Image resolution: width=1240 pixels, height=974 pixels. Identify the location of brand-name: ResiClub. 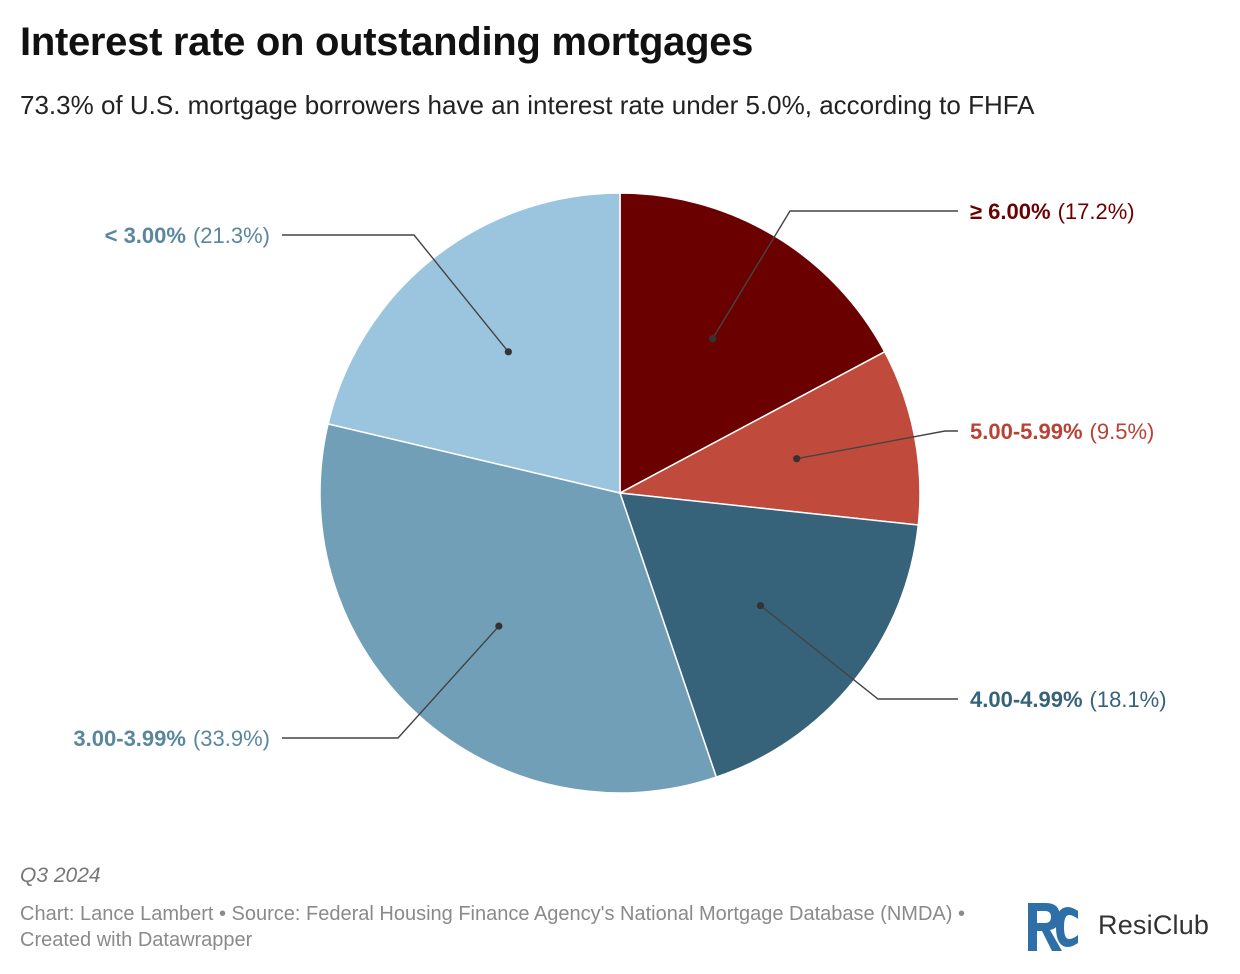
(1154, 924).